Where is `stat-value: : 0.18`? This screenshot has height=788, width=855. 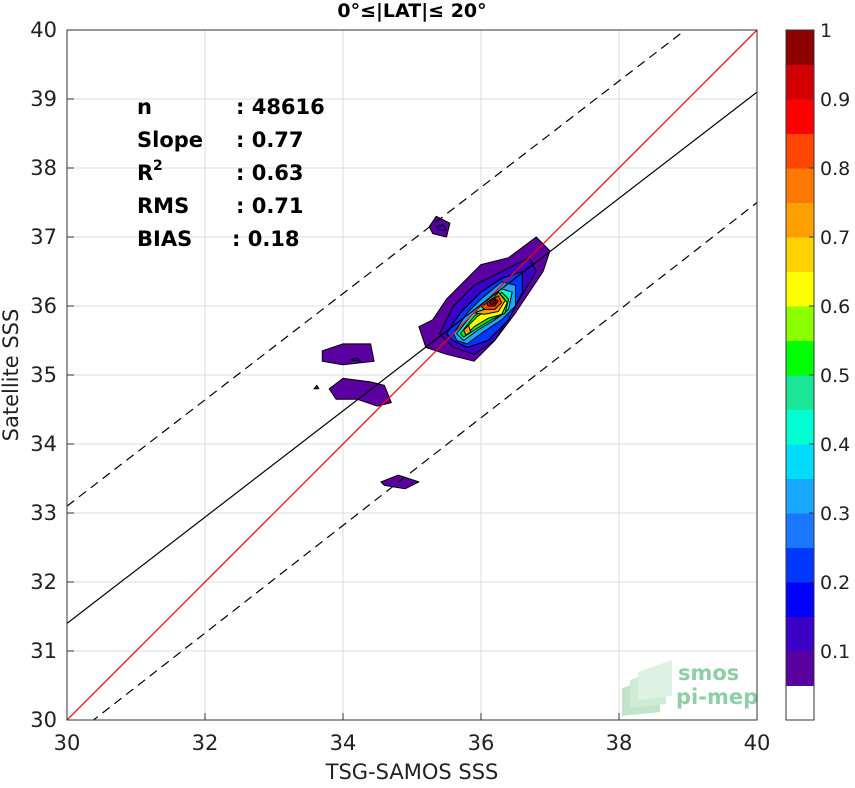
stat-value: : 0.18 is located at coordinates (266, 239).